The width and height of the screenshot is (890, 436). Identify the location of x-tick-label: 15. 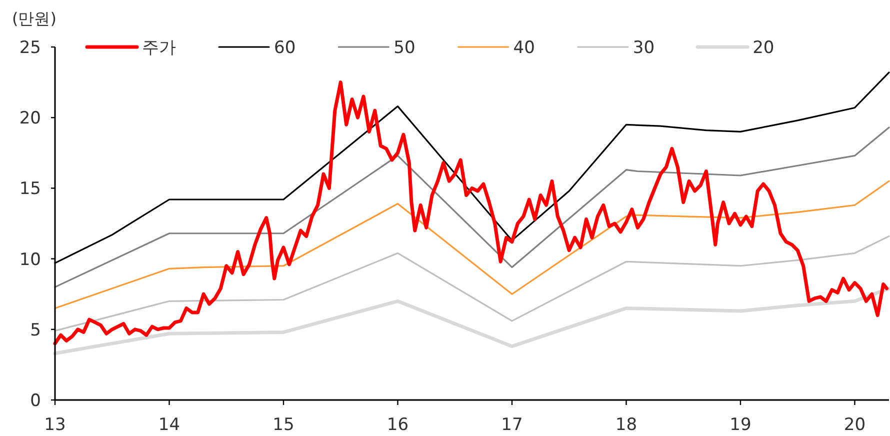
(283, 425).